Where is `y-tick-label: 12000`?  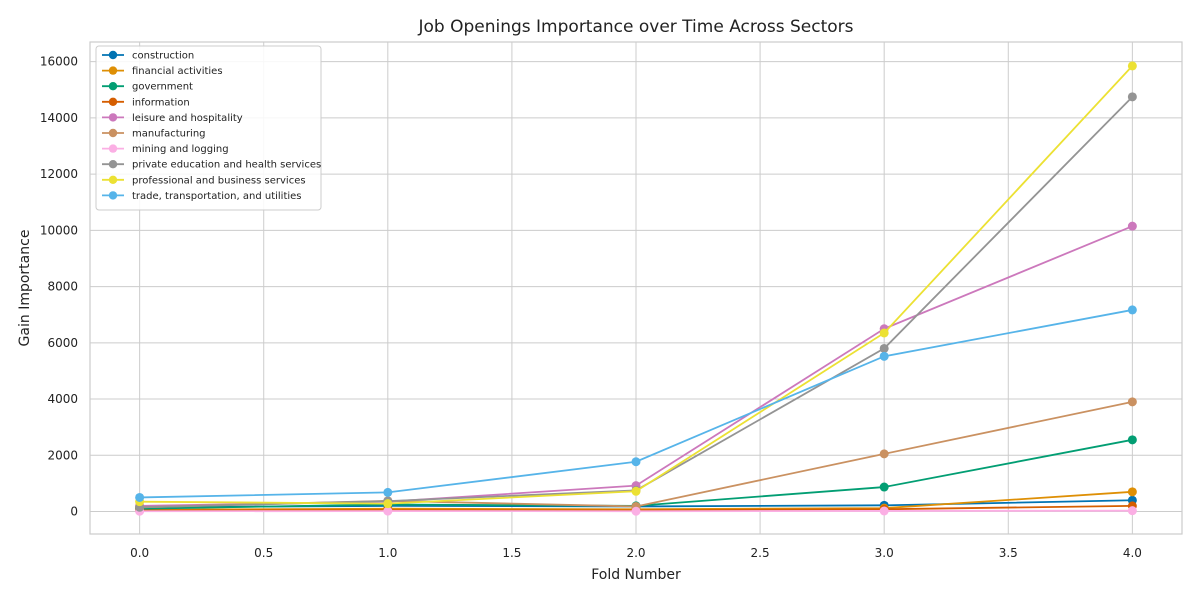
y-tick-label: 12000 is located at coordinates (59, 174).